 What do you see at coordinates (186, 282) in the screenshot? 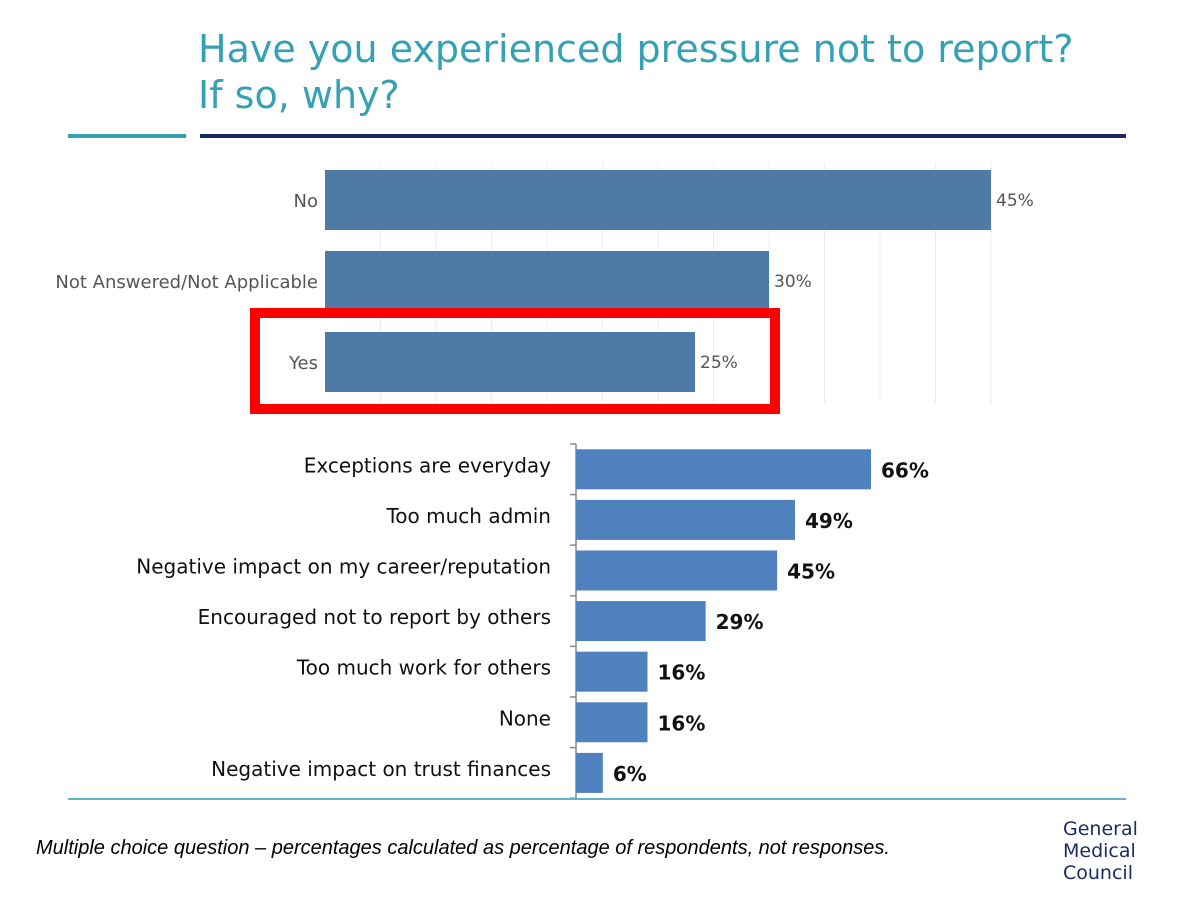
I see `category-label: Not Answered/Not Applicable` at bounding box center [186, 282].